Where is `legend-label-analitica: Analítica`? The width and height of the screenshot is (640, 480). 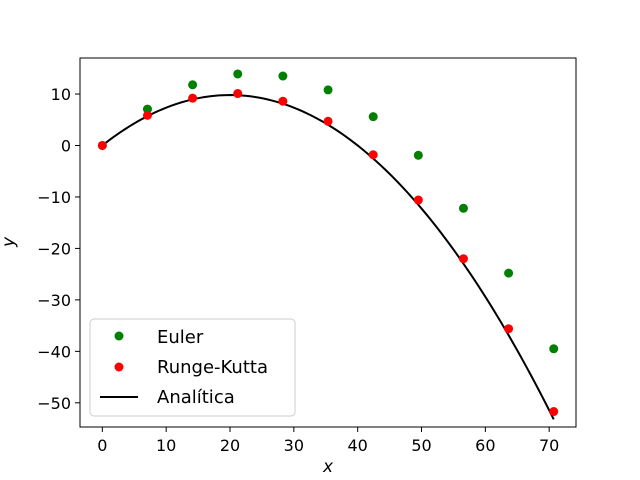
legend-label-analitica: Analítica is located at coordinates (196, 397).